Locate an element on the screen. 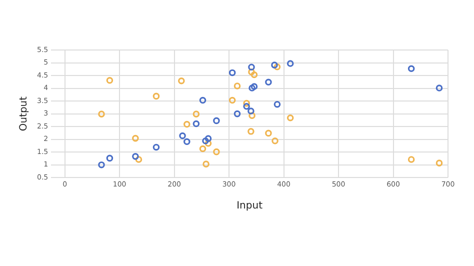 The image size is (474, 266). x-axis-title: Input is located at coordinates (249, 206).